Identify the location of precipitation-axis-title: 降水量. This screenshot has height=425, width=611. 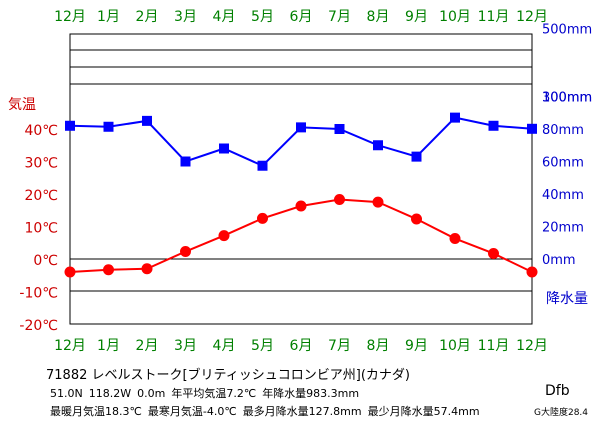
(567, 299).